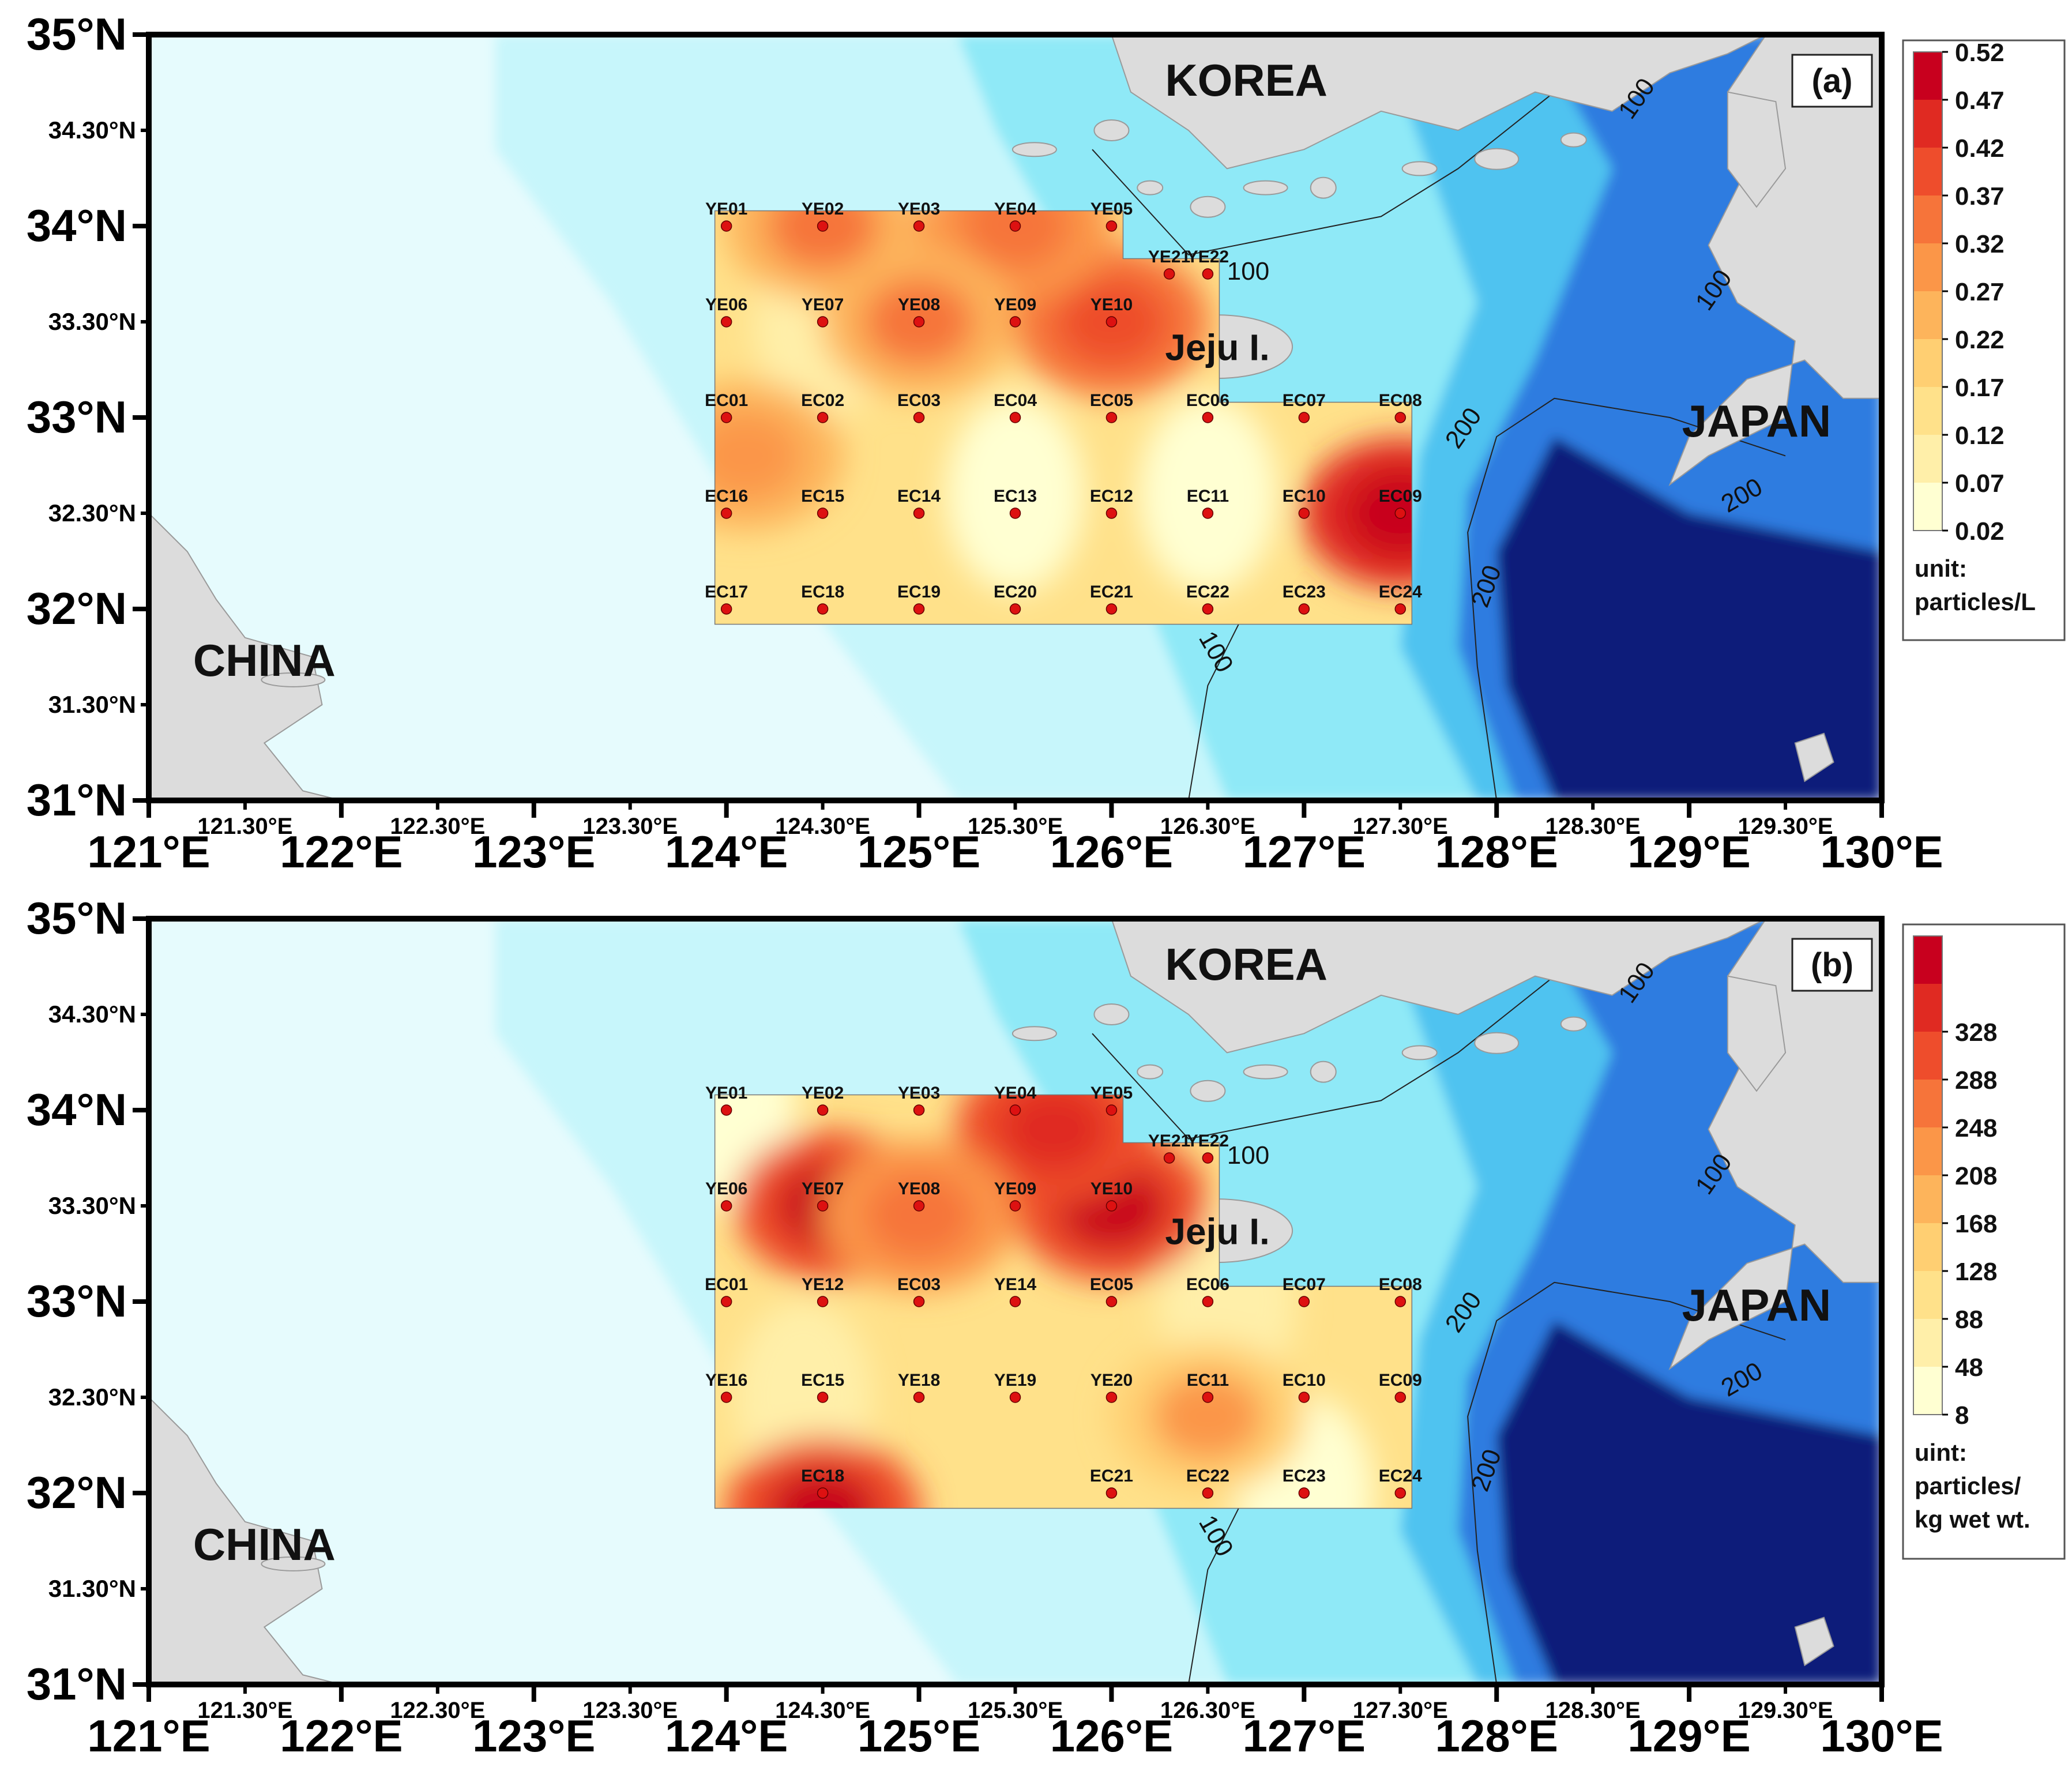 The image size is (2072, 1771). What do you see at coordinates (1980, 436) in the screenshot?
I see `legend-tick: 0.12` at bounding box center [1980, 436].